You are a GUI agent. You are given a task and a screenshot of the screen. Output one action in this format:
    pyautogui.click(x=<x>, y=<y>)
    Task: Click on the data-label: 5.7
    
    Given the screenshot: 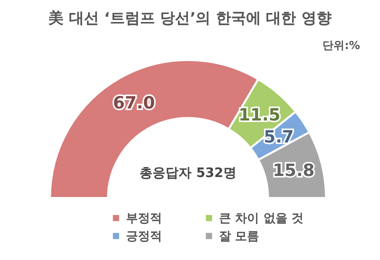 What is the action you would take?
    pyautogui.click(x=279, y=138)
    